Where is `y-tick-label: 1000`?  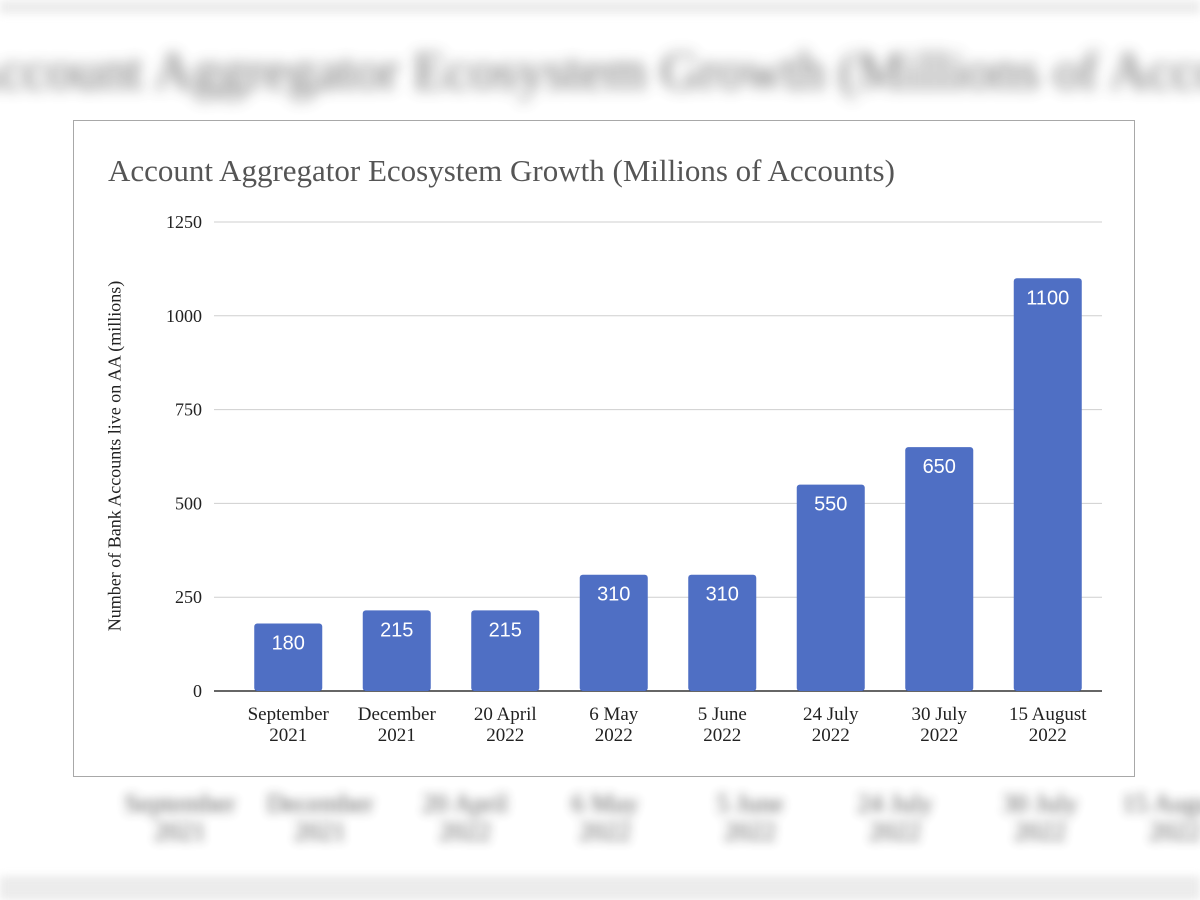 y-tick-label: 1000 is located at coordinates (184, 316).